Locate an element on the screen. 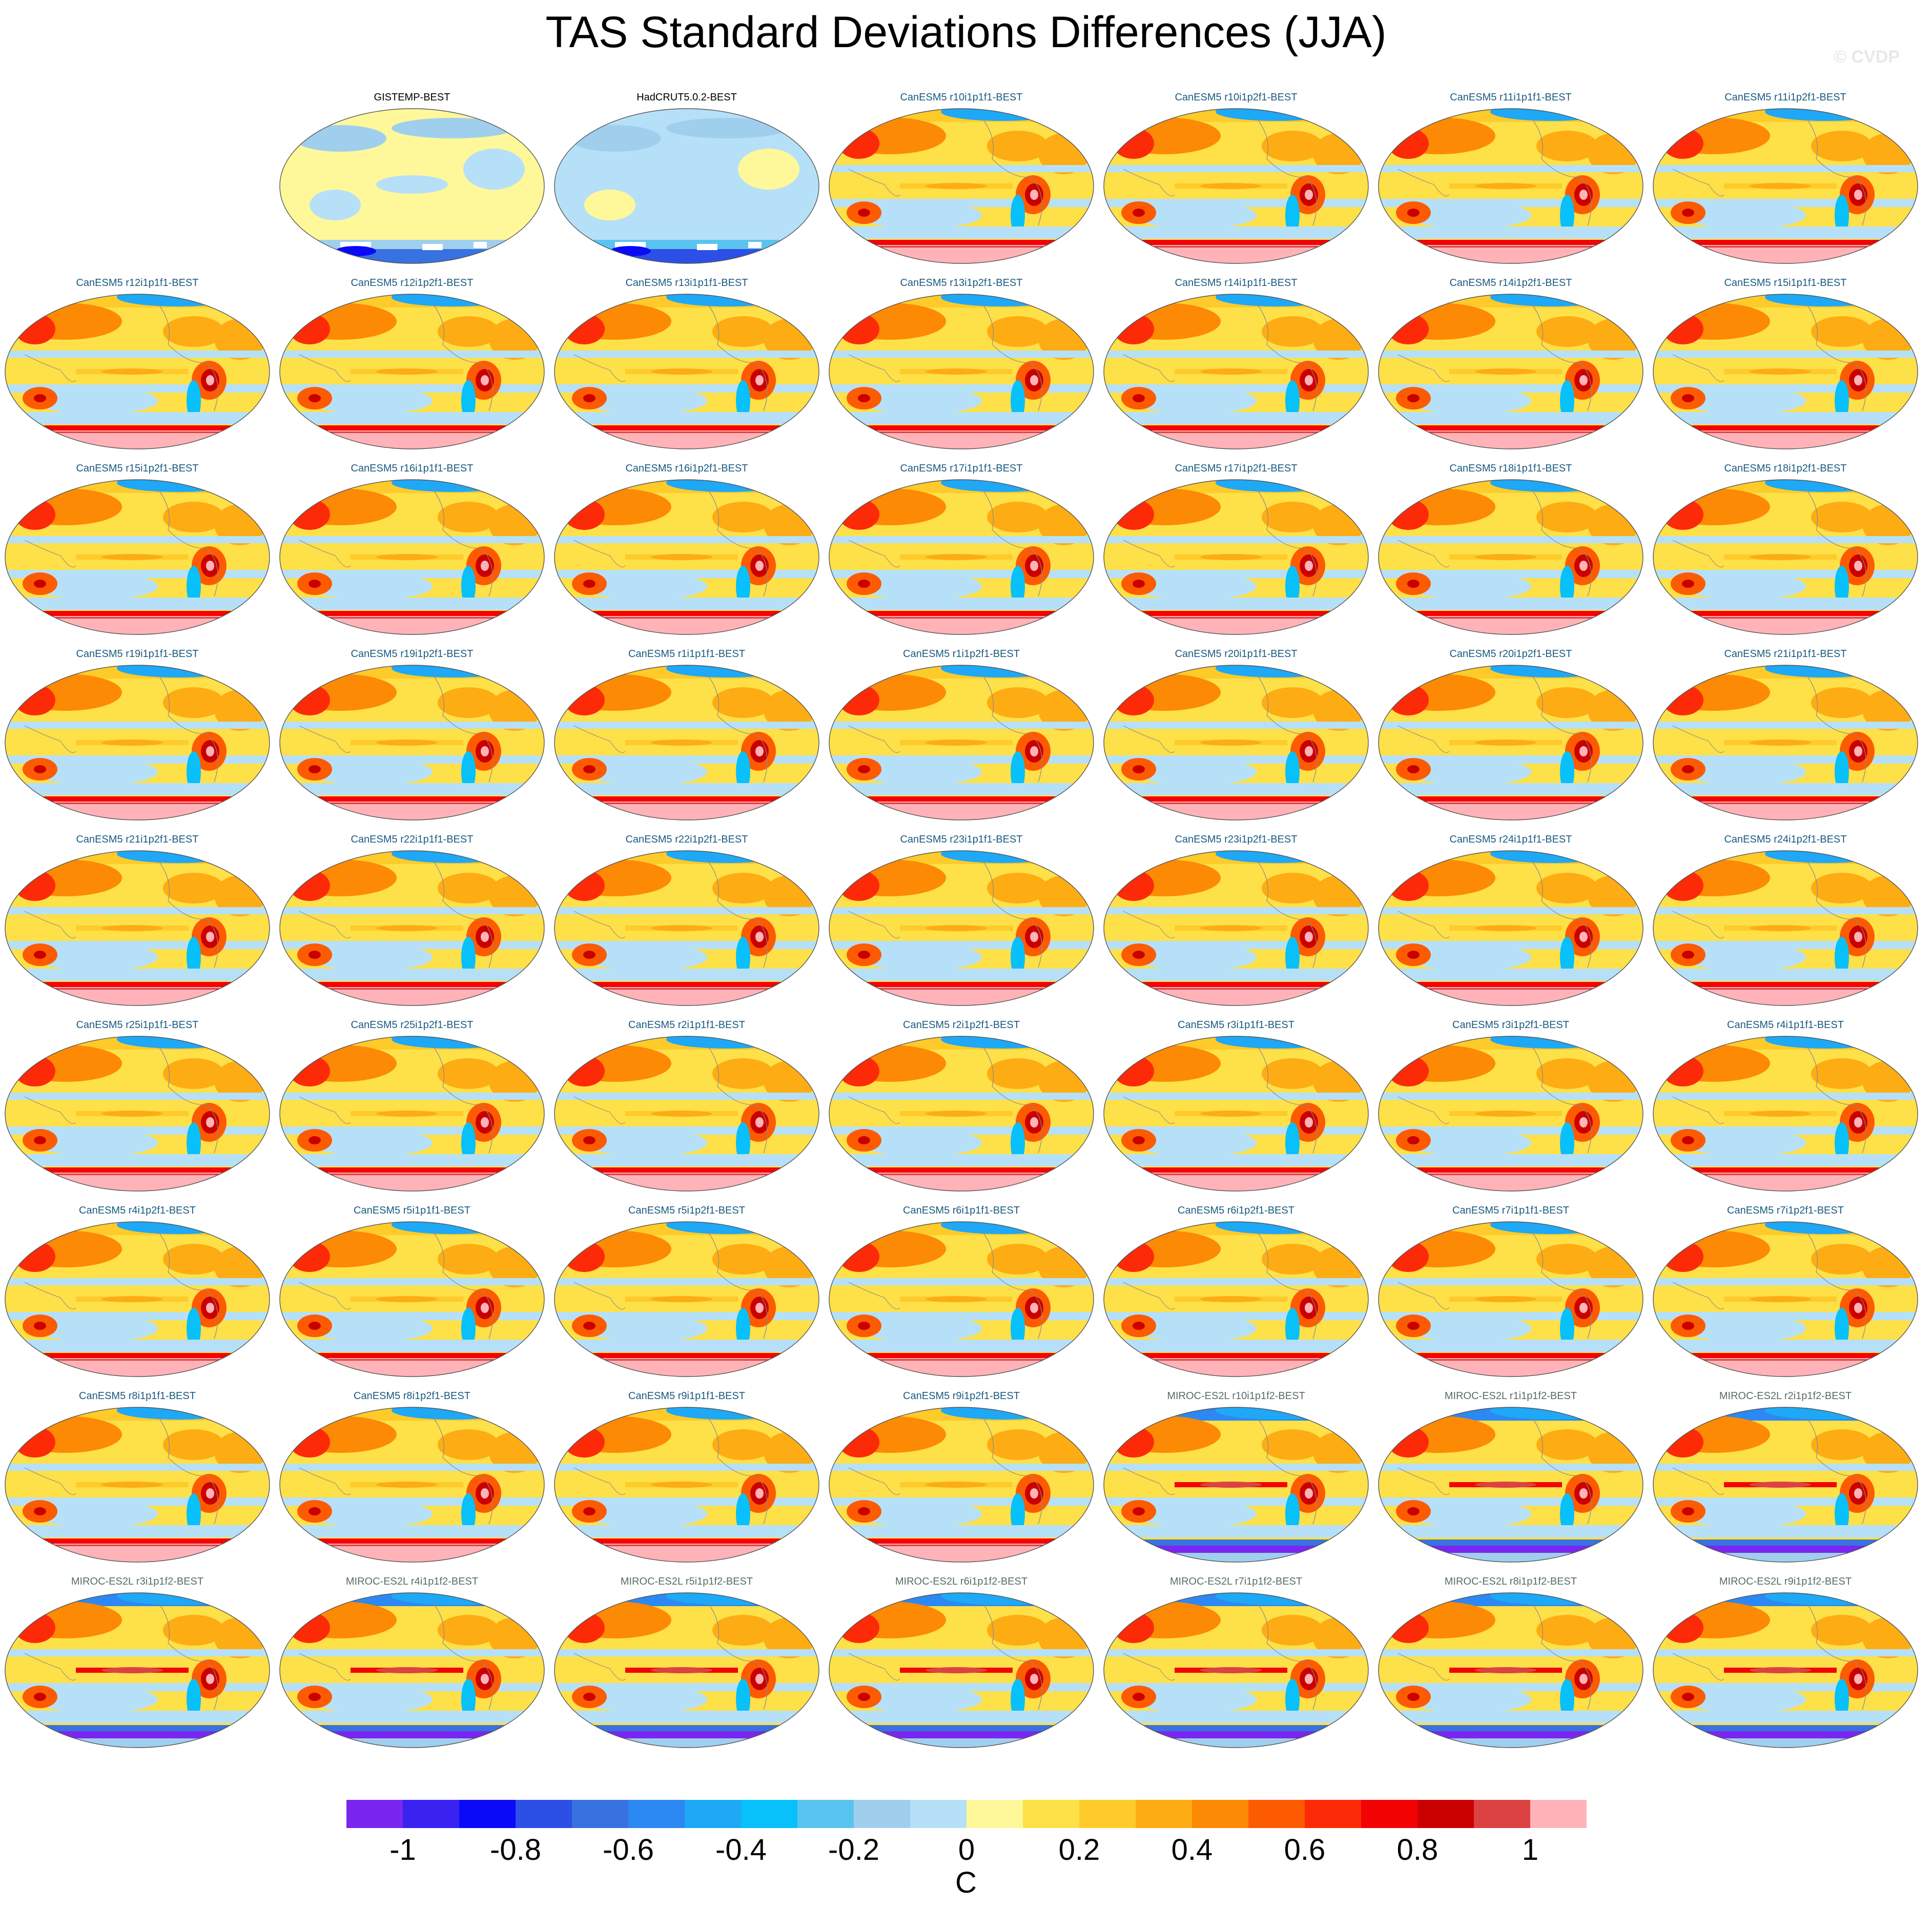 Image resolution: width=1932 pixels, height=1908 pixels. map-panel: MIROC-ES2L r3i1p1f2-BEST is located at coordinates (137, 1668).